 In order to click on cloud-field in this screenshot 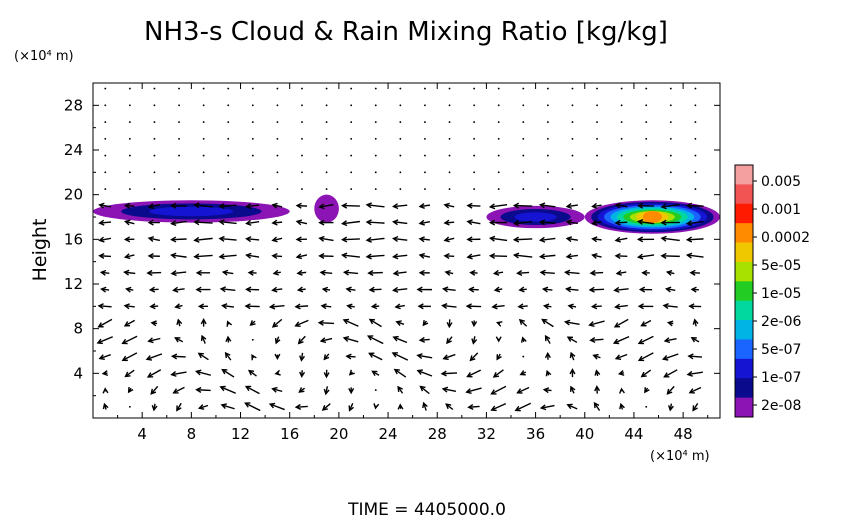, I will do `click(406, 214)`.